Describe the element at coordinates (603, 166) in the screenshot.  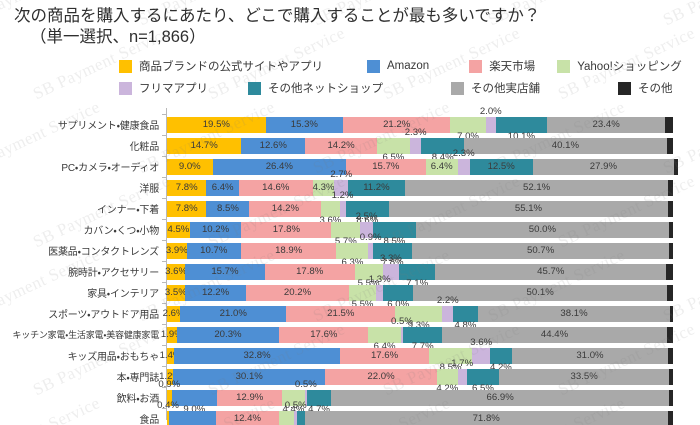
I see `bar-segment: 27.9%` at that location.